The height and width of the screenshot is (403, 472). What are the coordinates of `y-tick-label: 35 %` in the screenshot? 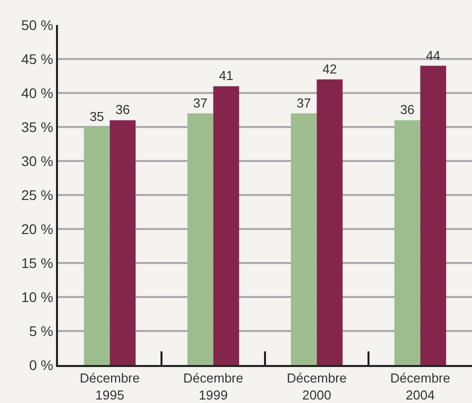 It's located at (37, 126).